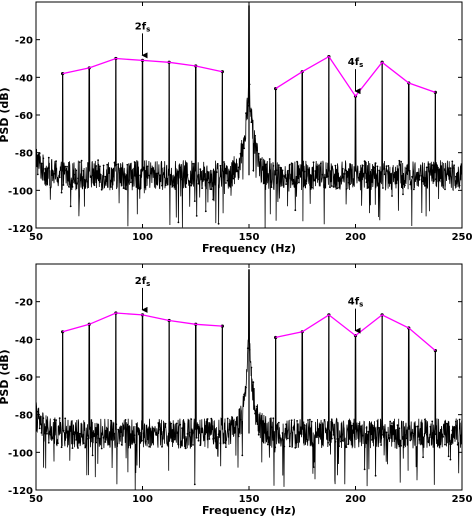 The image size is (474, 516). I want to click on y-tick-label: -20, so click(24, 303).